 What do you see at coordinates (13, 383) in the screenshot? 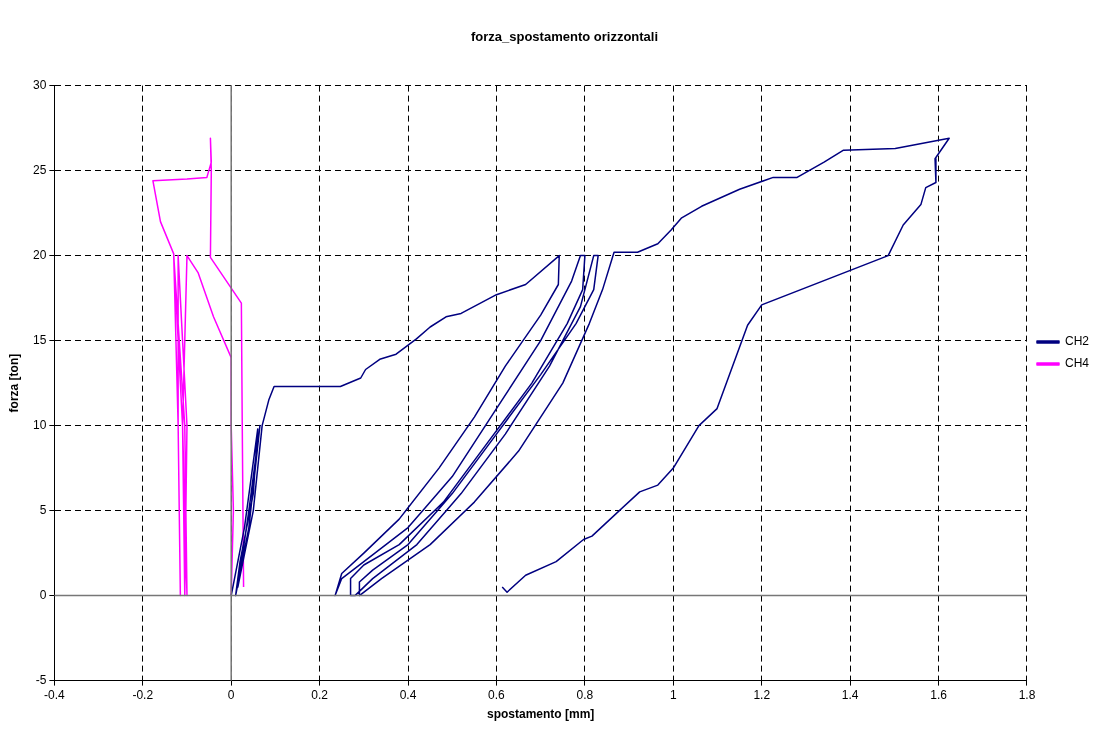
I see `y-axis-title: forza [ton]` at bounding box center [13, 383].